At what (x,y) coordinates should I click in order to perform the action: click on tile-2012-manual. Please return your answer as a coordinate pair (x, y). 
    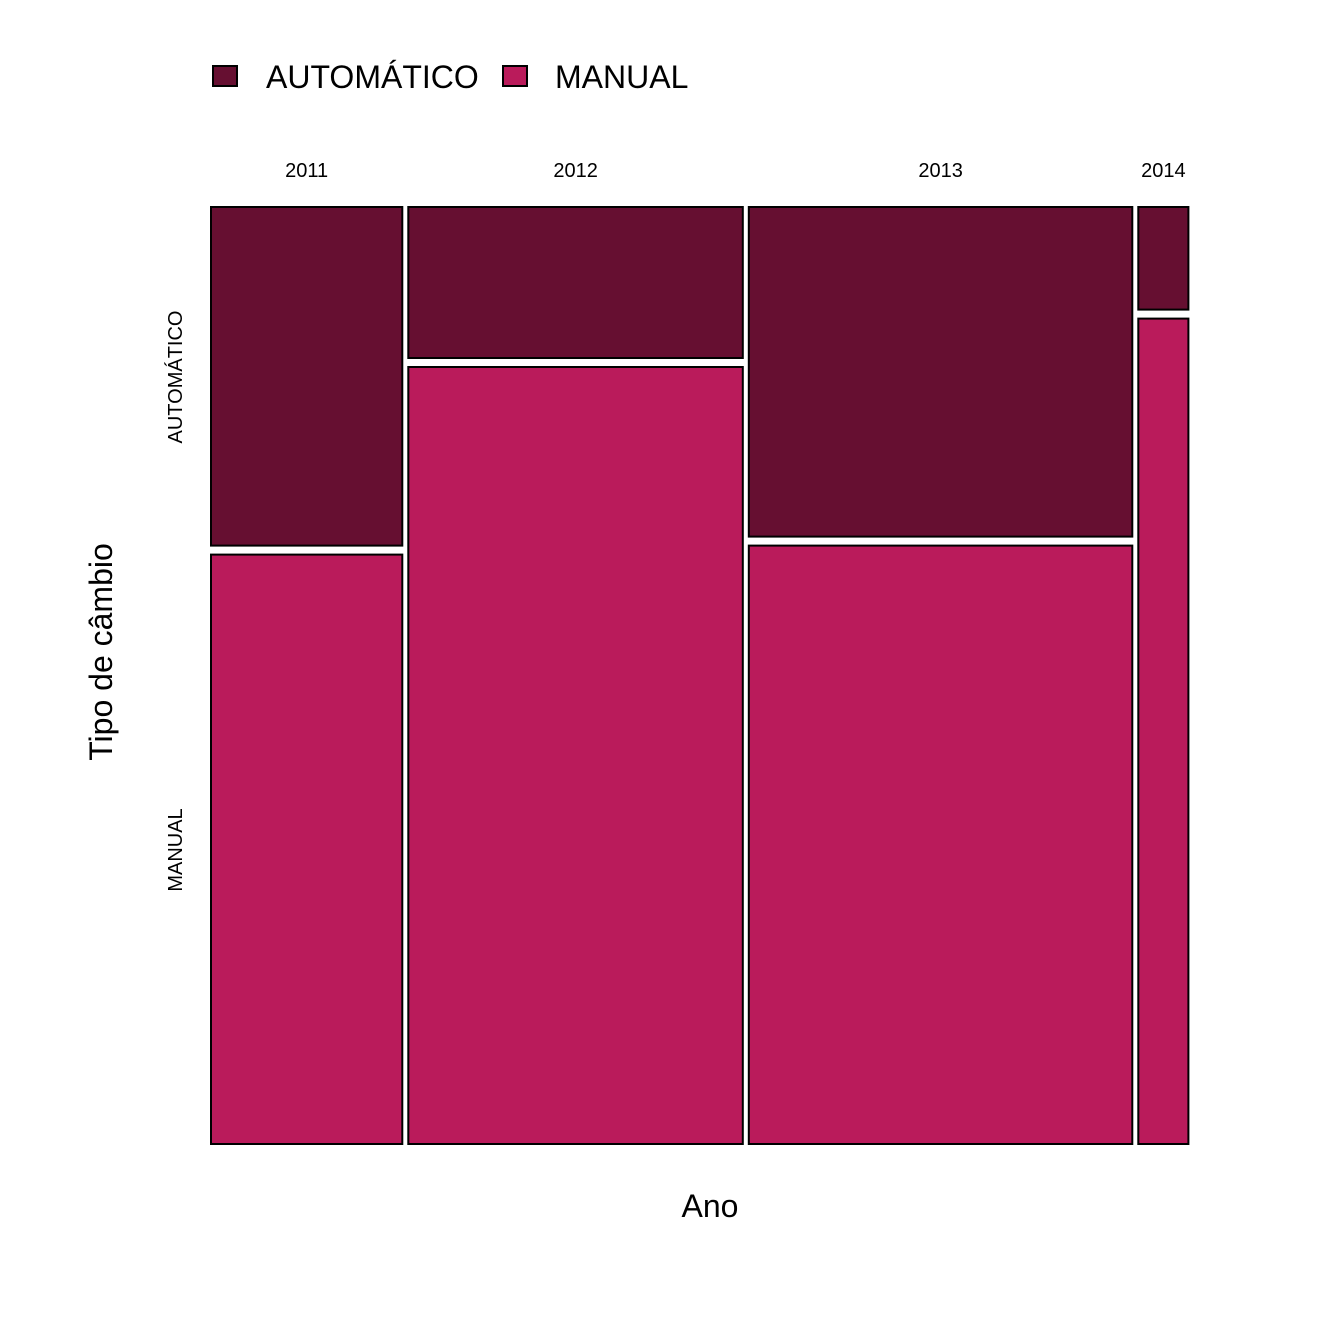
    Looking at the image, I should click on (575, 755).